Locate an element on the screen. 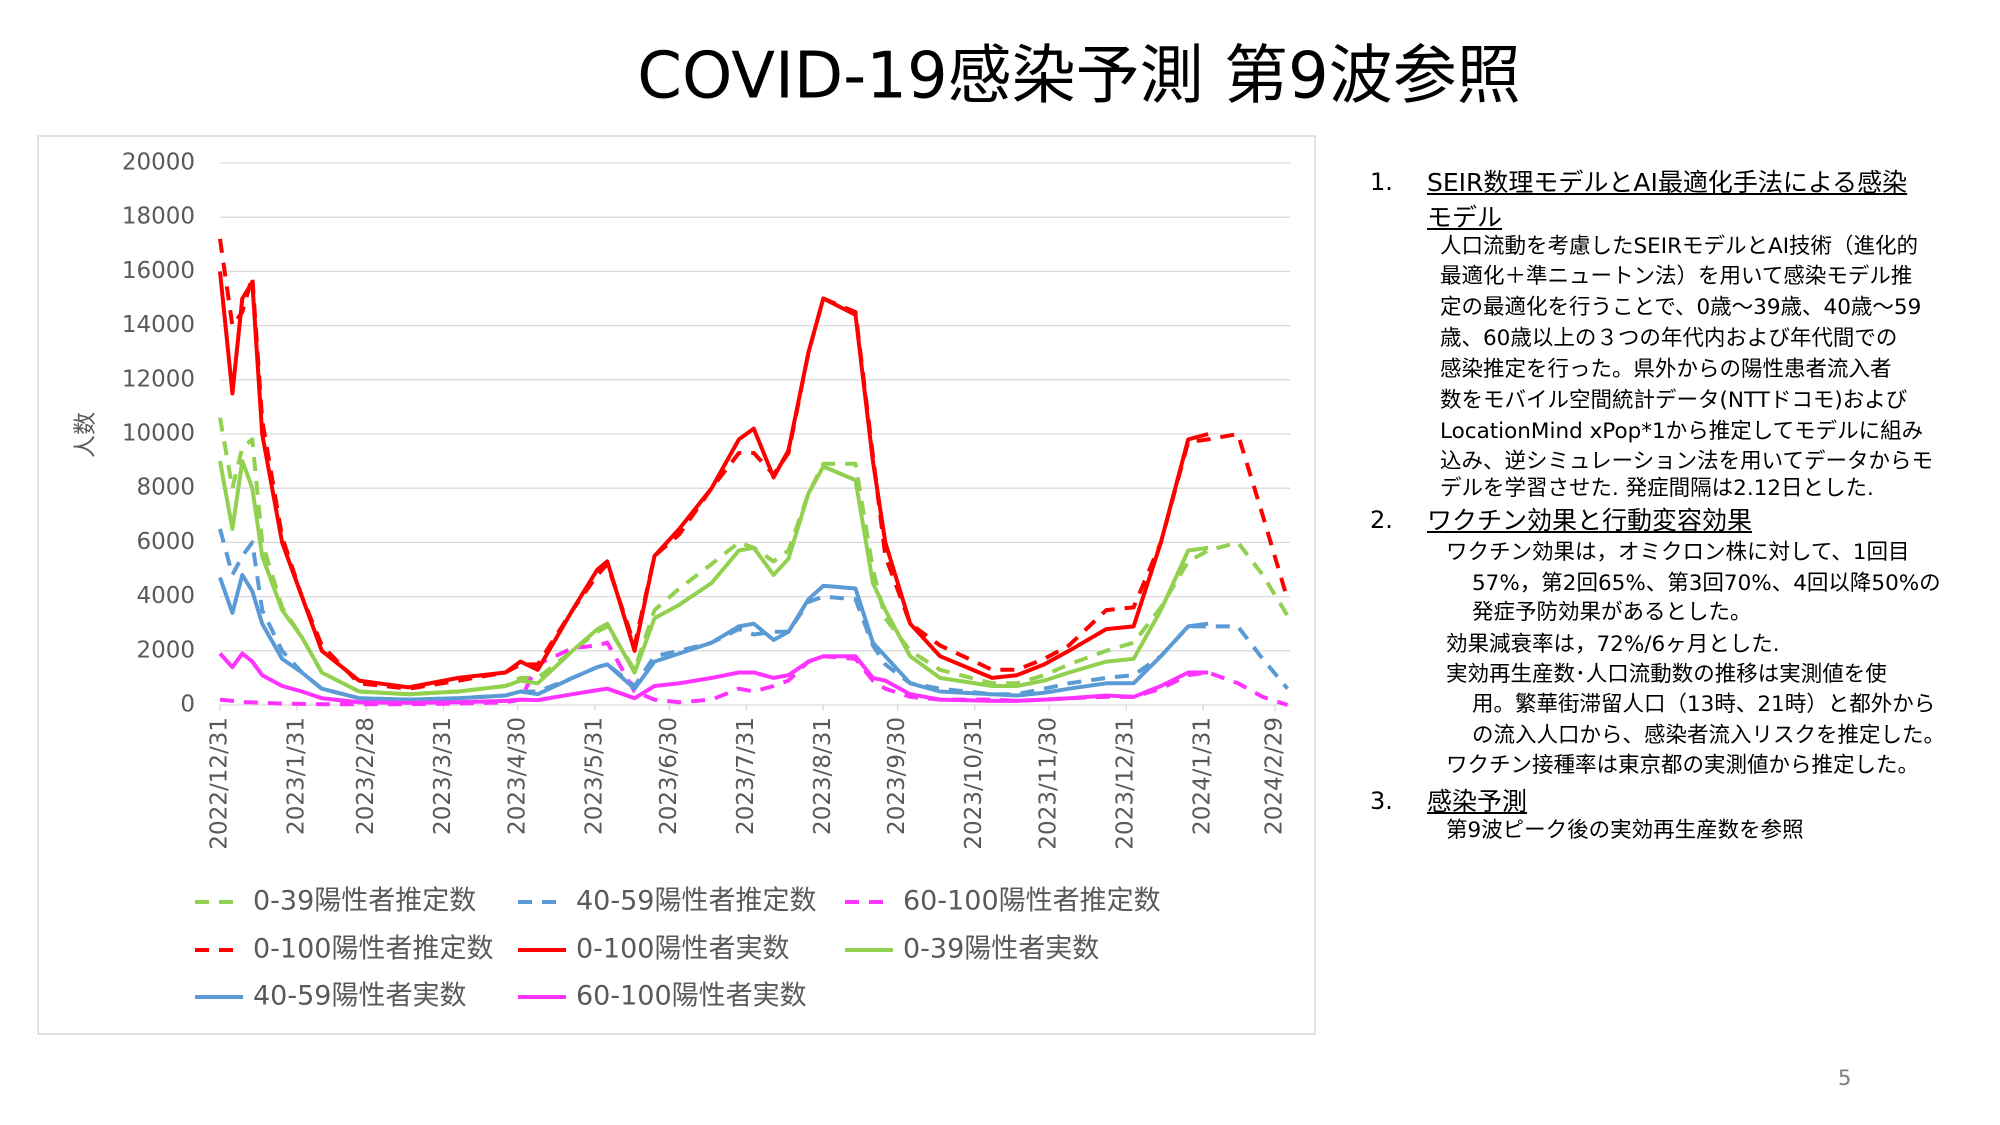 The width and height of the screenshot is (2000, 1125). x-tick-label: 2024/1/31 is located at coordinates (1203, 776).